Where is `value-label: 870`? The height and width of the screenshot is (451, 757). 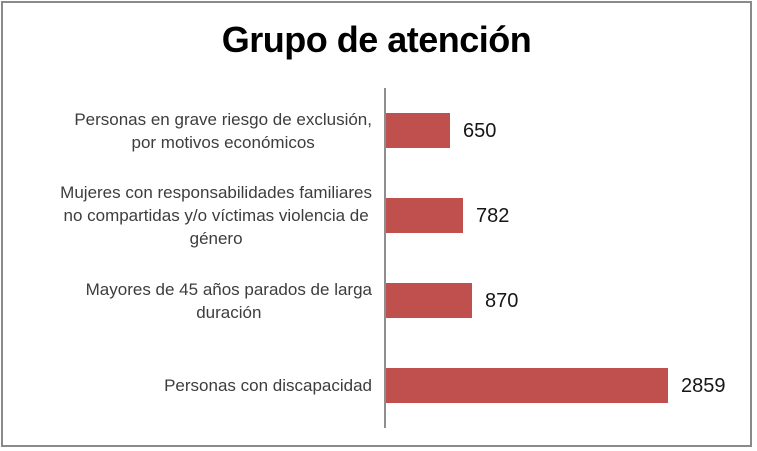
value-label: 870 is located at coordinates (502, 300).